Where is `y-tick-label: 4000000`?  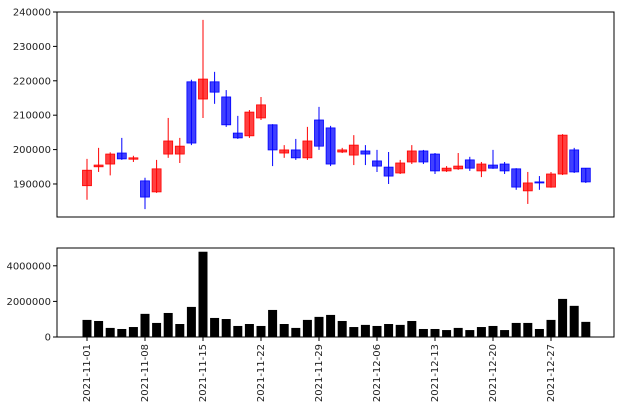
y-tick-label: 4000000 is located at coordinates (28, 266).